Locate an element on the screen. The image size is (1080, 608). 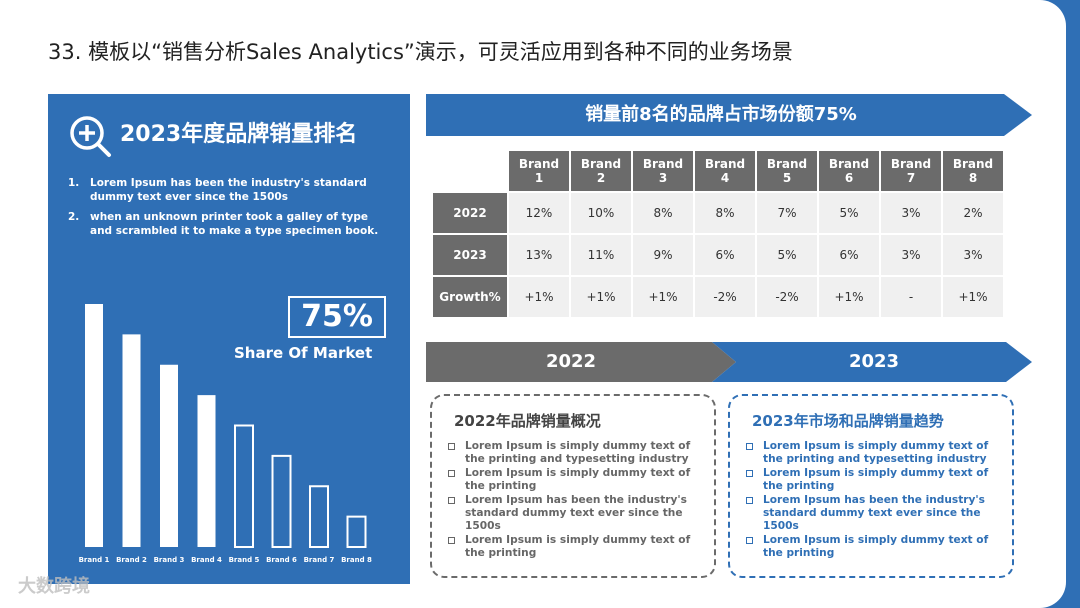
table-cell: - is located at coordinates (911, 297).